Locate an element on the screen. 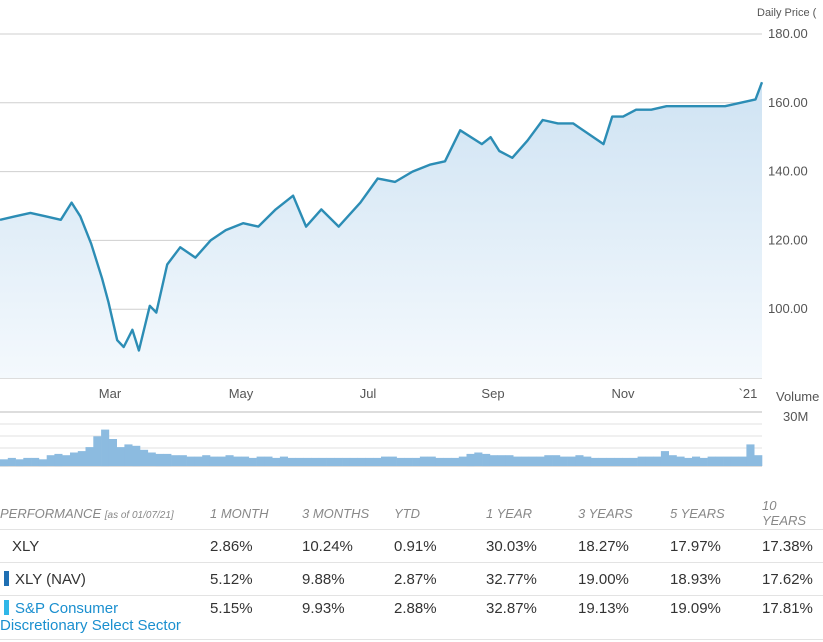 The width and height of the screenshot is (823, 642). row-name-label-line2: Discretionary Select Sector is located at coordinates (90, 625).